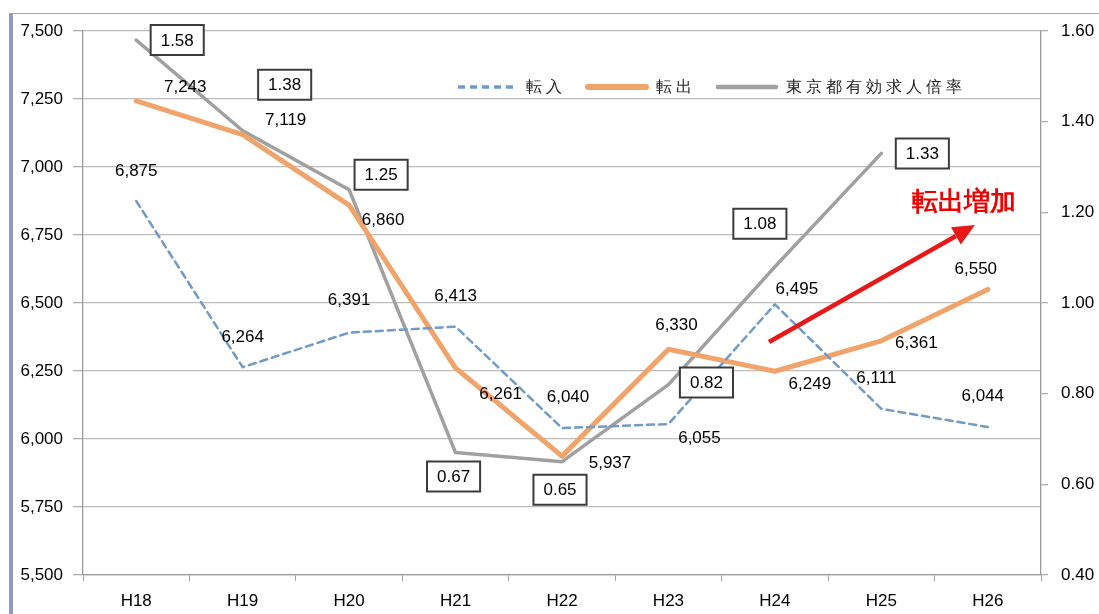 The height and width of the screenshot is (614, 1099). Describe the element at coordinates (136, 170) in the screenshot. I see `data-label: 6,875` at that location.